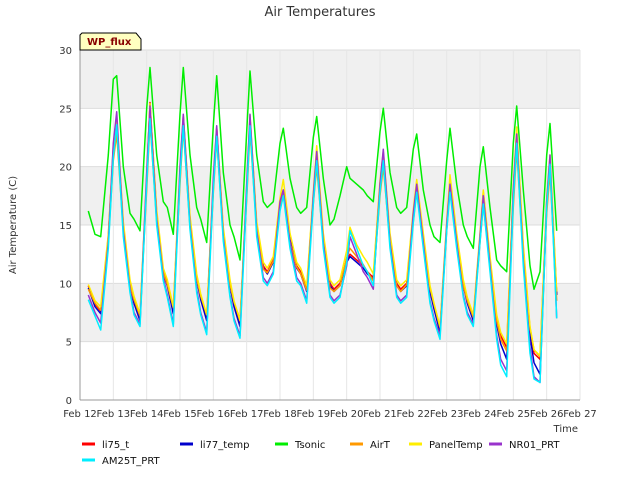  I want to click on x-tick-label: Feb 21, so click(380, 414).